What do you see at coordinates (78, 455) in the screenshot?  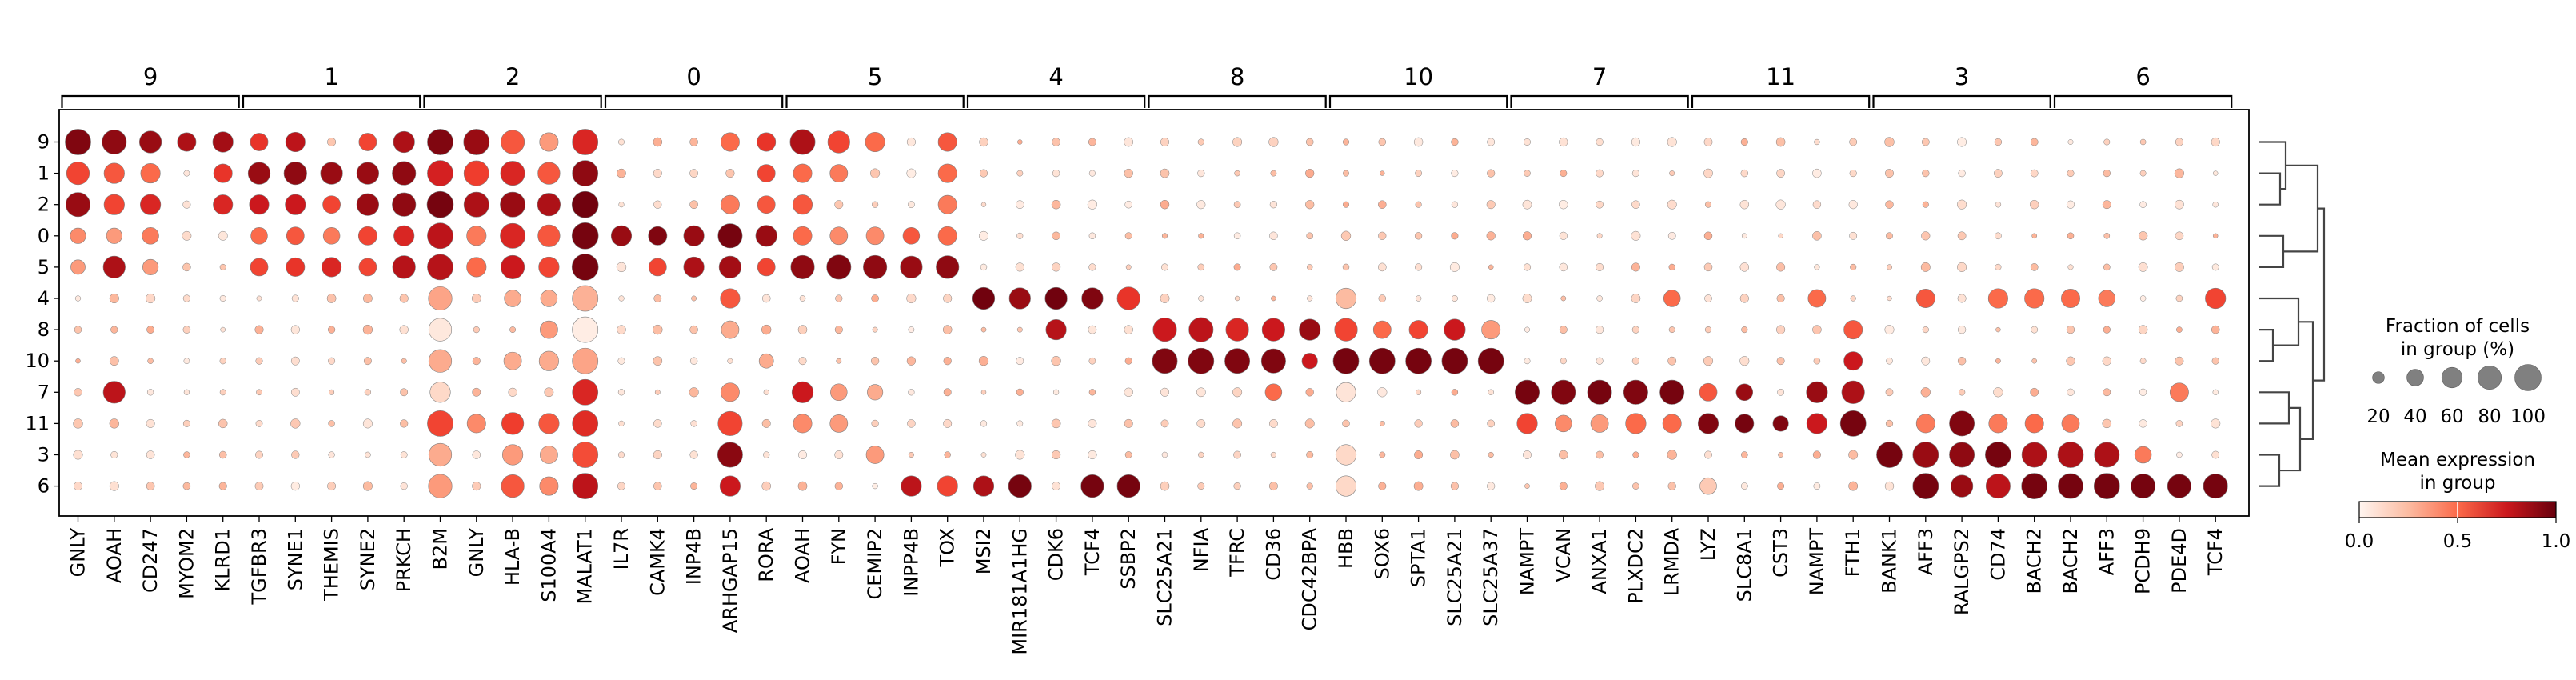 I see `dot-g3-gnly` at bounding box center [78, 455].